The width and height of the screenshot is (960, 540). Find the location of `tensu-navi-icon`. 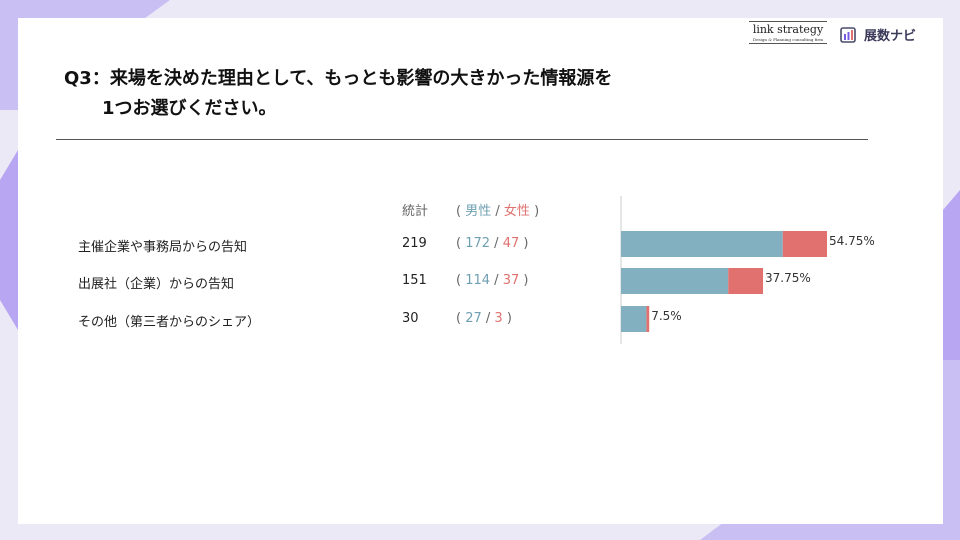

tensu-navi-icon is located at coordinates (848, 35).